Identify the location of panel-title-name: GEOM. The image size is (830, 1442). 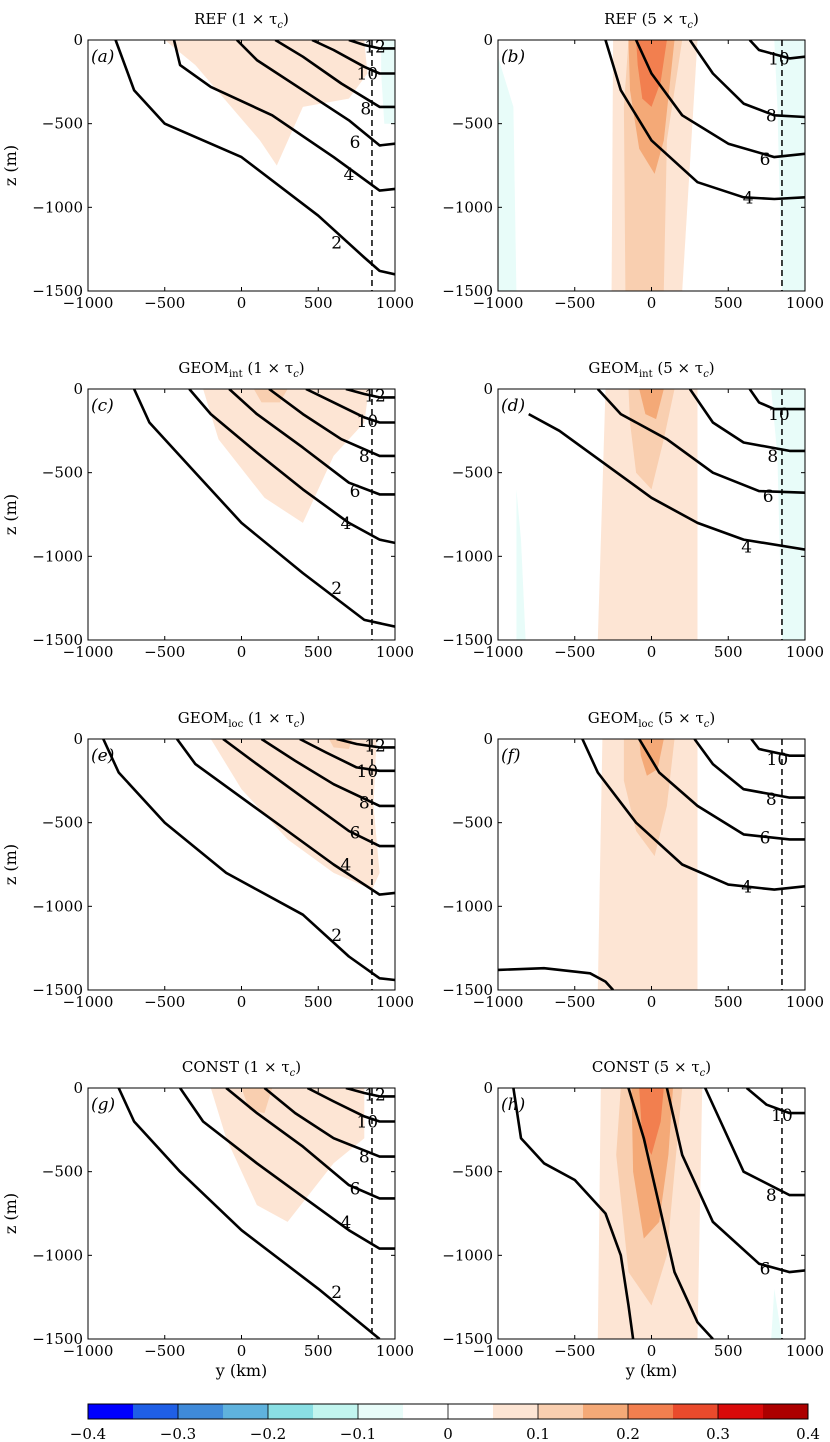
(203, 368).